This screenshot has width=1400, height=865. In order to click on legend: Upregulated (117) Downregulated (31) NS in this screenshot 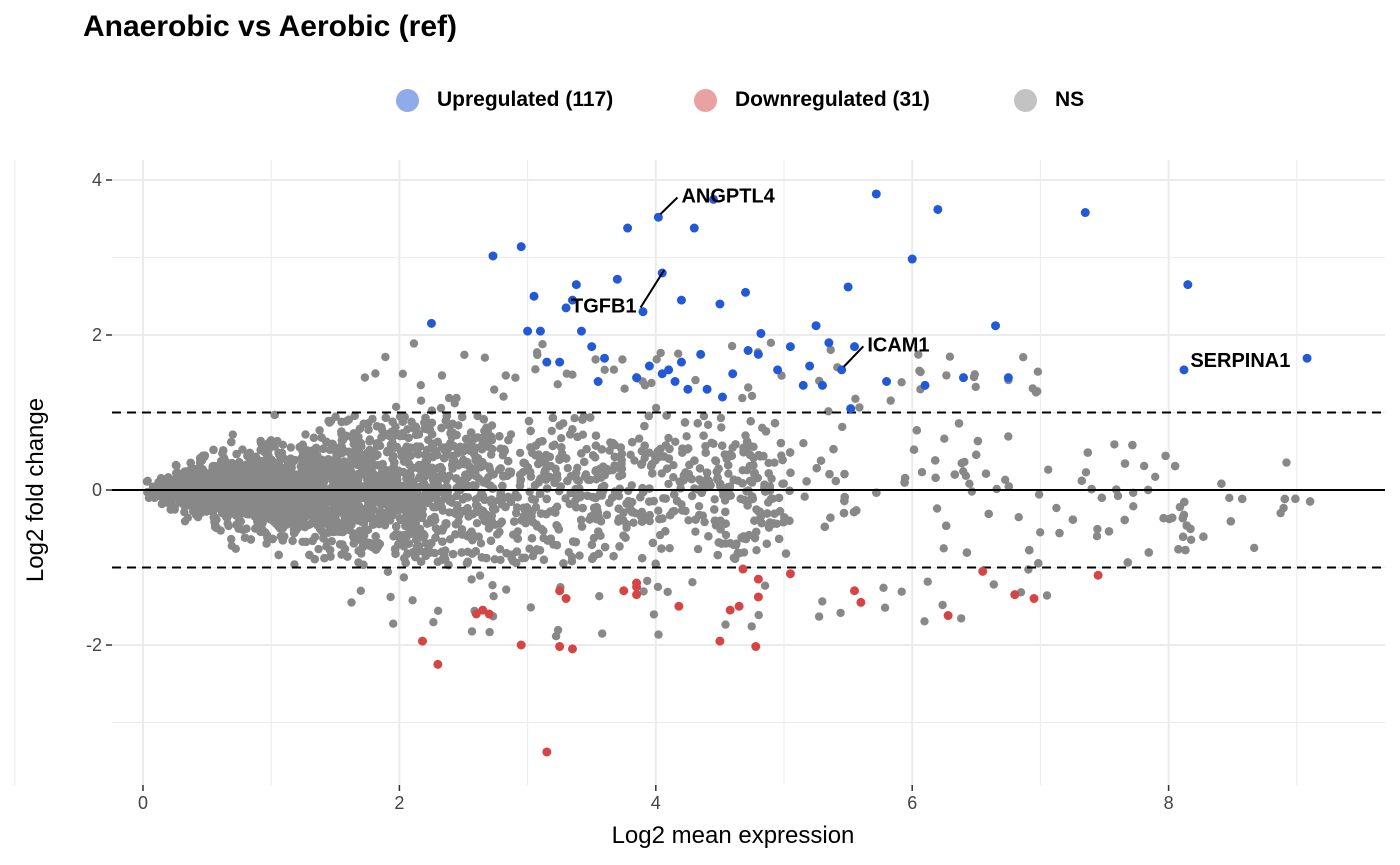, I will do `click(700, 100)`.